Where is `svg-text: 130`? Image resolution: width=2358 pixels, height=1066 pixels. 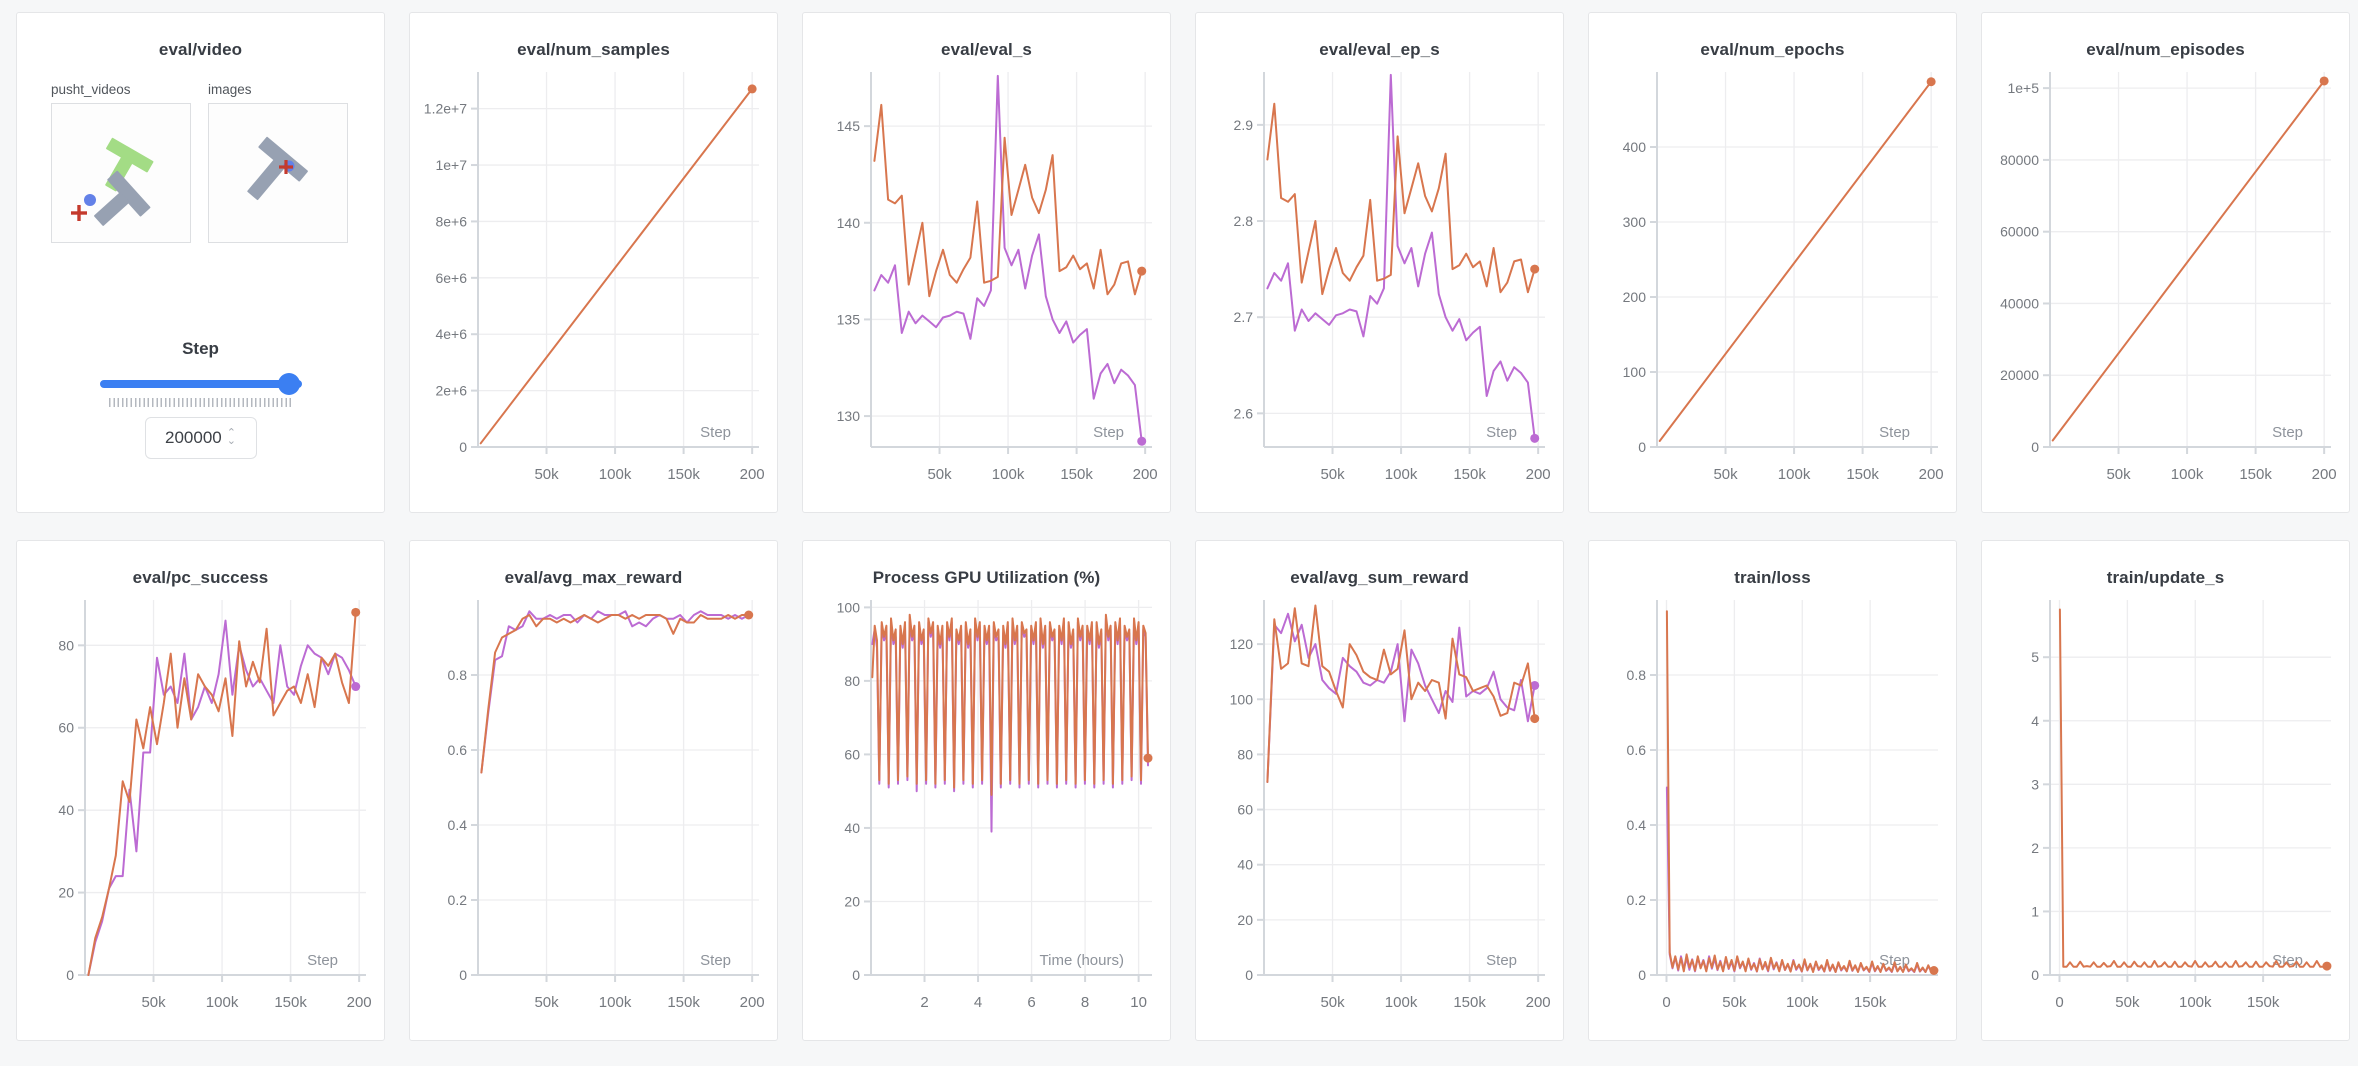
svg-text: 130 is located at coordinates (849, 416).